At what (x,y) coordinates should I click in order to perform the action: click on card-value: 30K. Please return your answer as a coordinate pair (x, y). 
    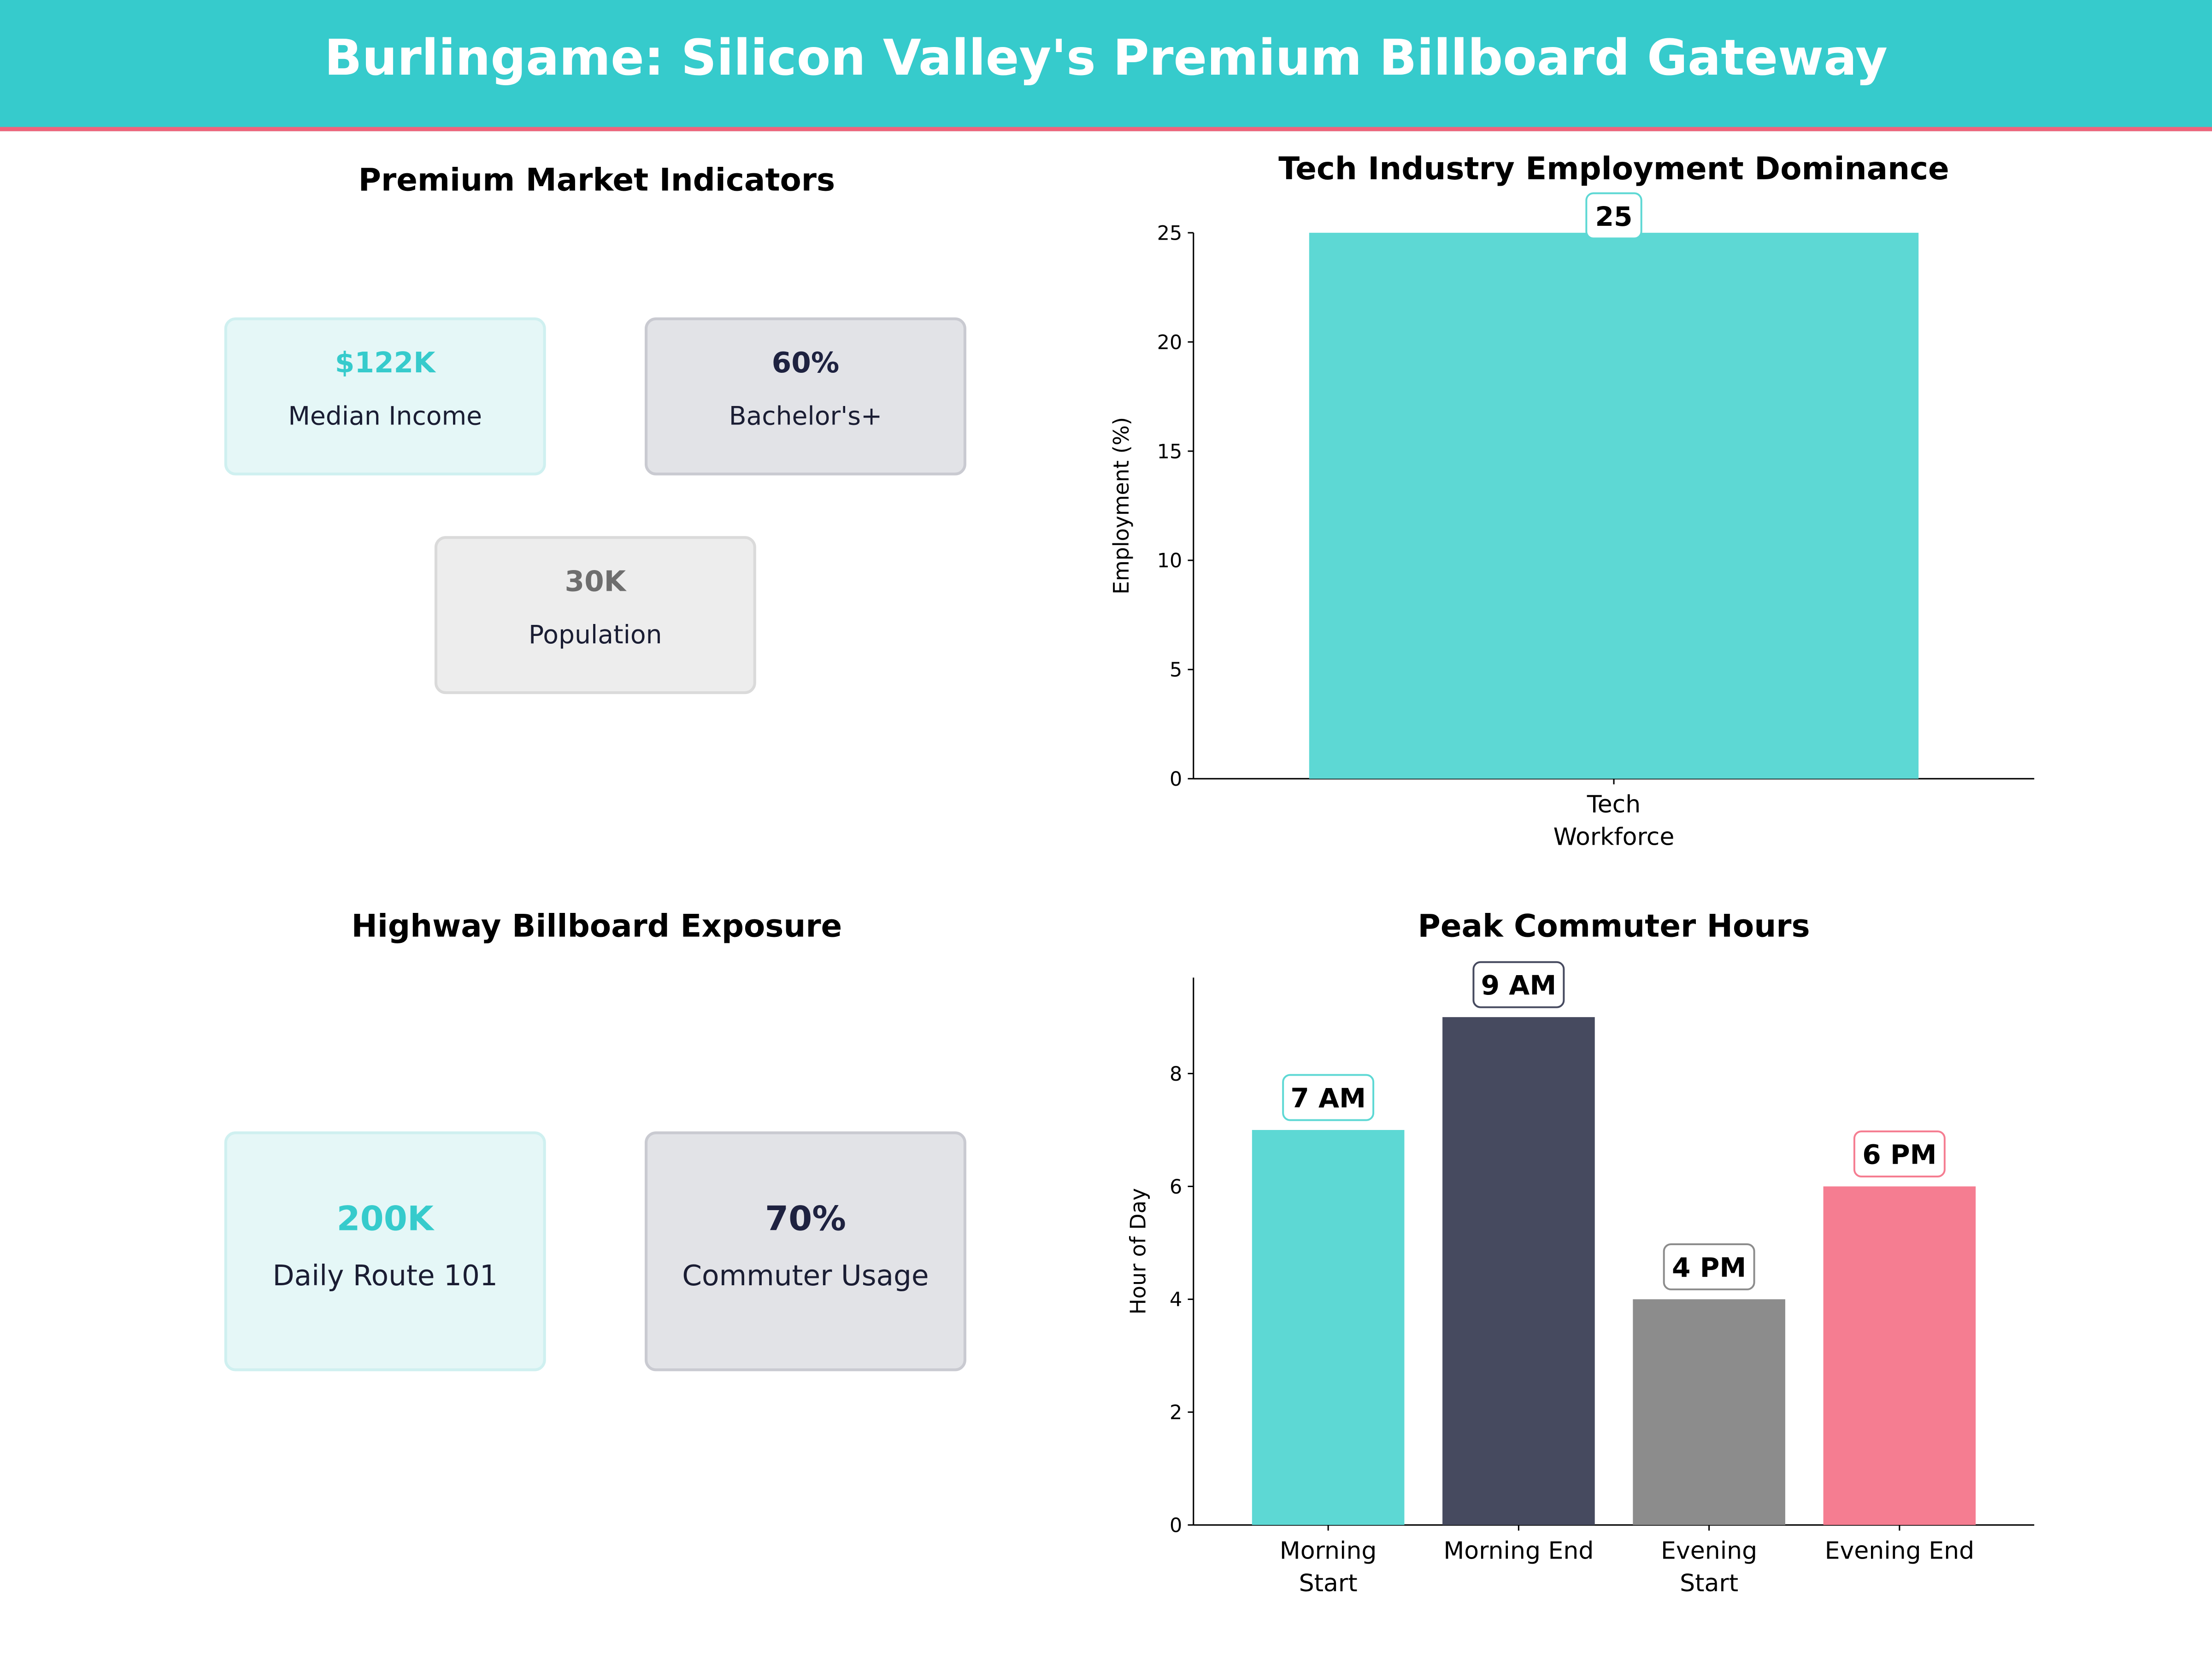
    Looking at the image, I should click on (595, 581).